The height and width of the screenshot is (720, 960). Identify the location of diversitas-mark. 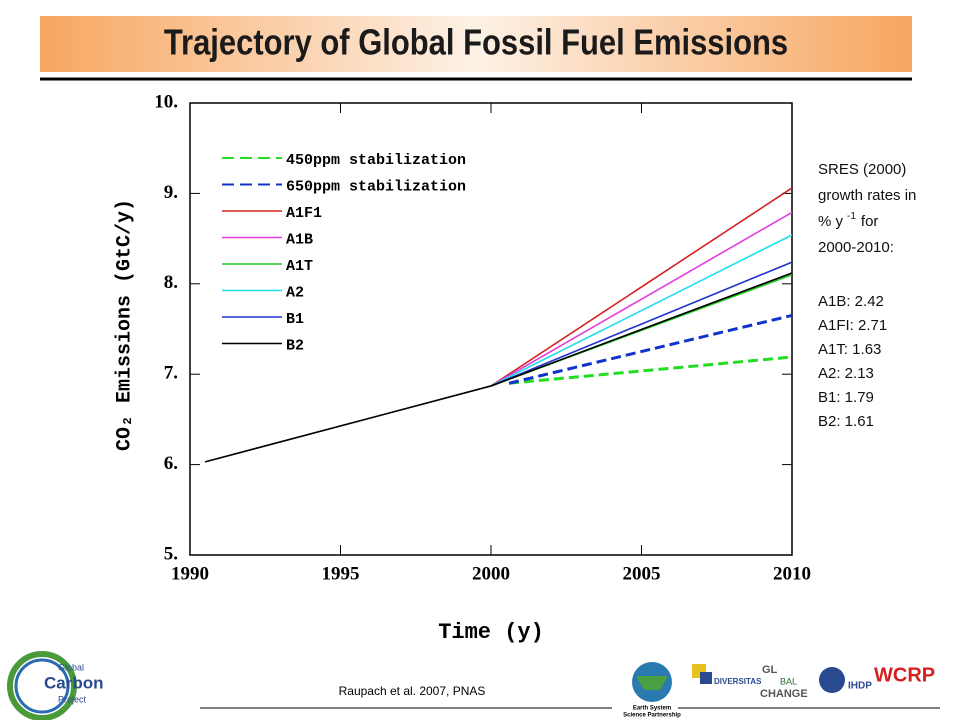
(706, 678).